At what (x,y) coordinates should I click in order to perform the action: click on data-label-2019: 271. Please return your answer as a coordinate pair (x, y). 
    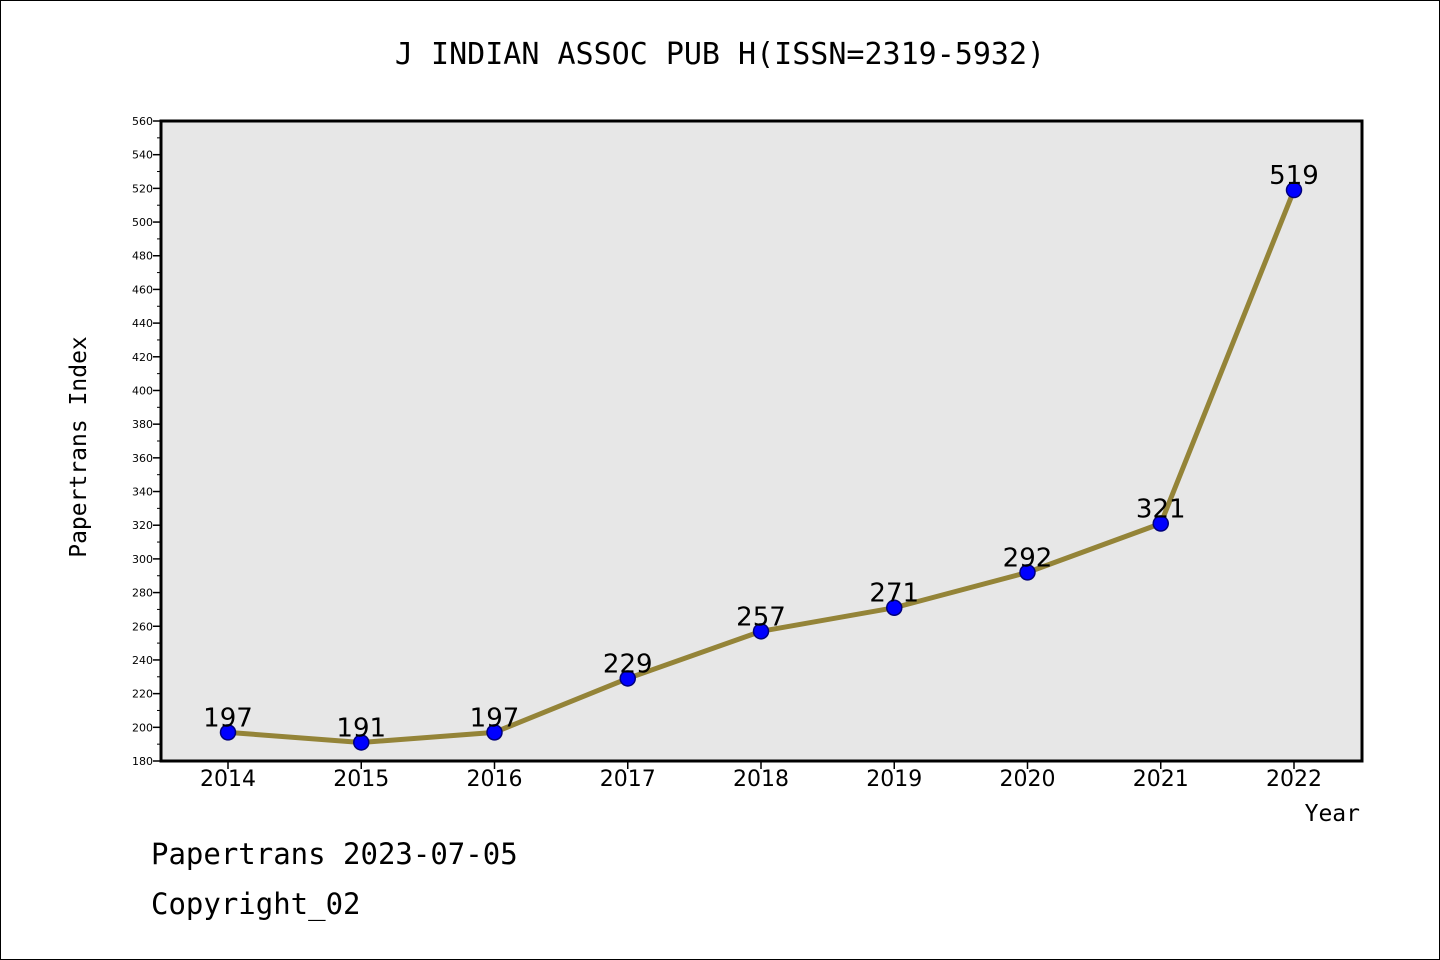
    Looking at the image, I should click on (894, 594).